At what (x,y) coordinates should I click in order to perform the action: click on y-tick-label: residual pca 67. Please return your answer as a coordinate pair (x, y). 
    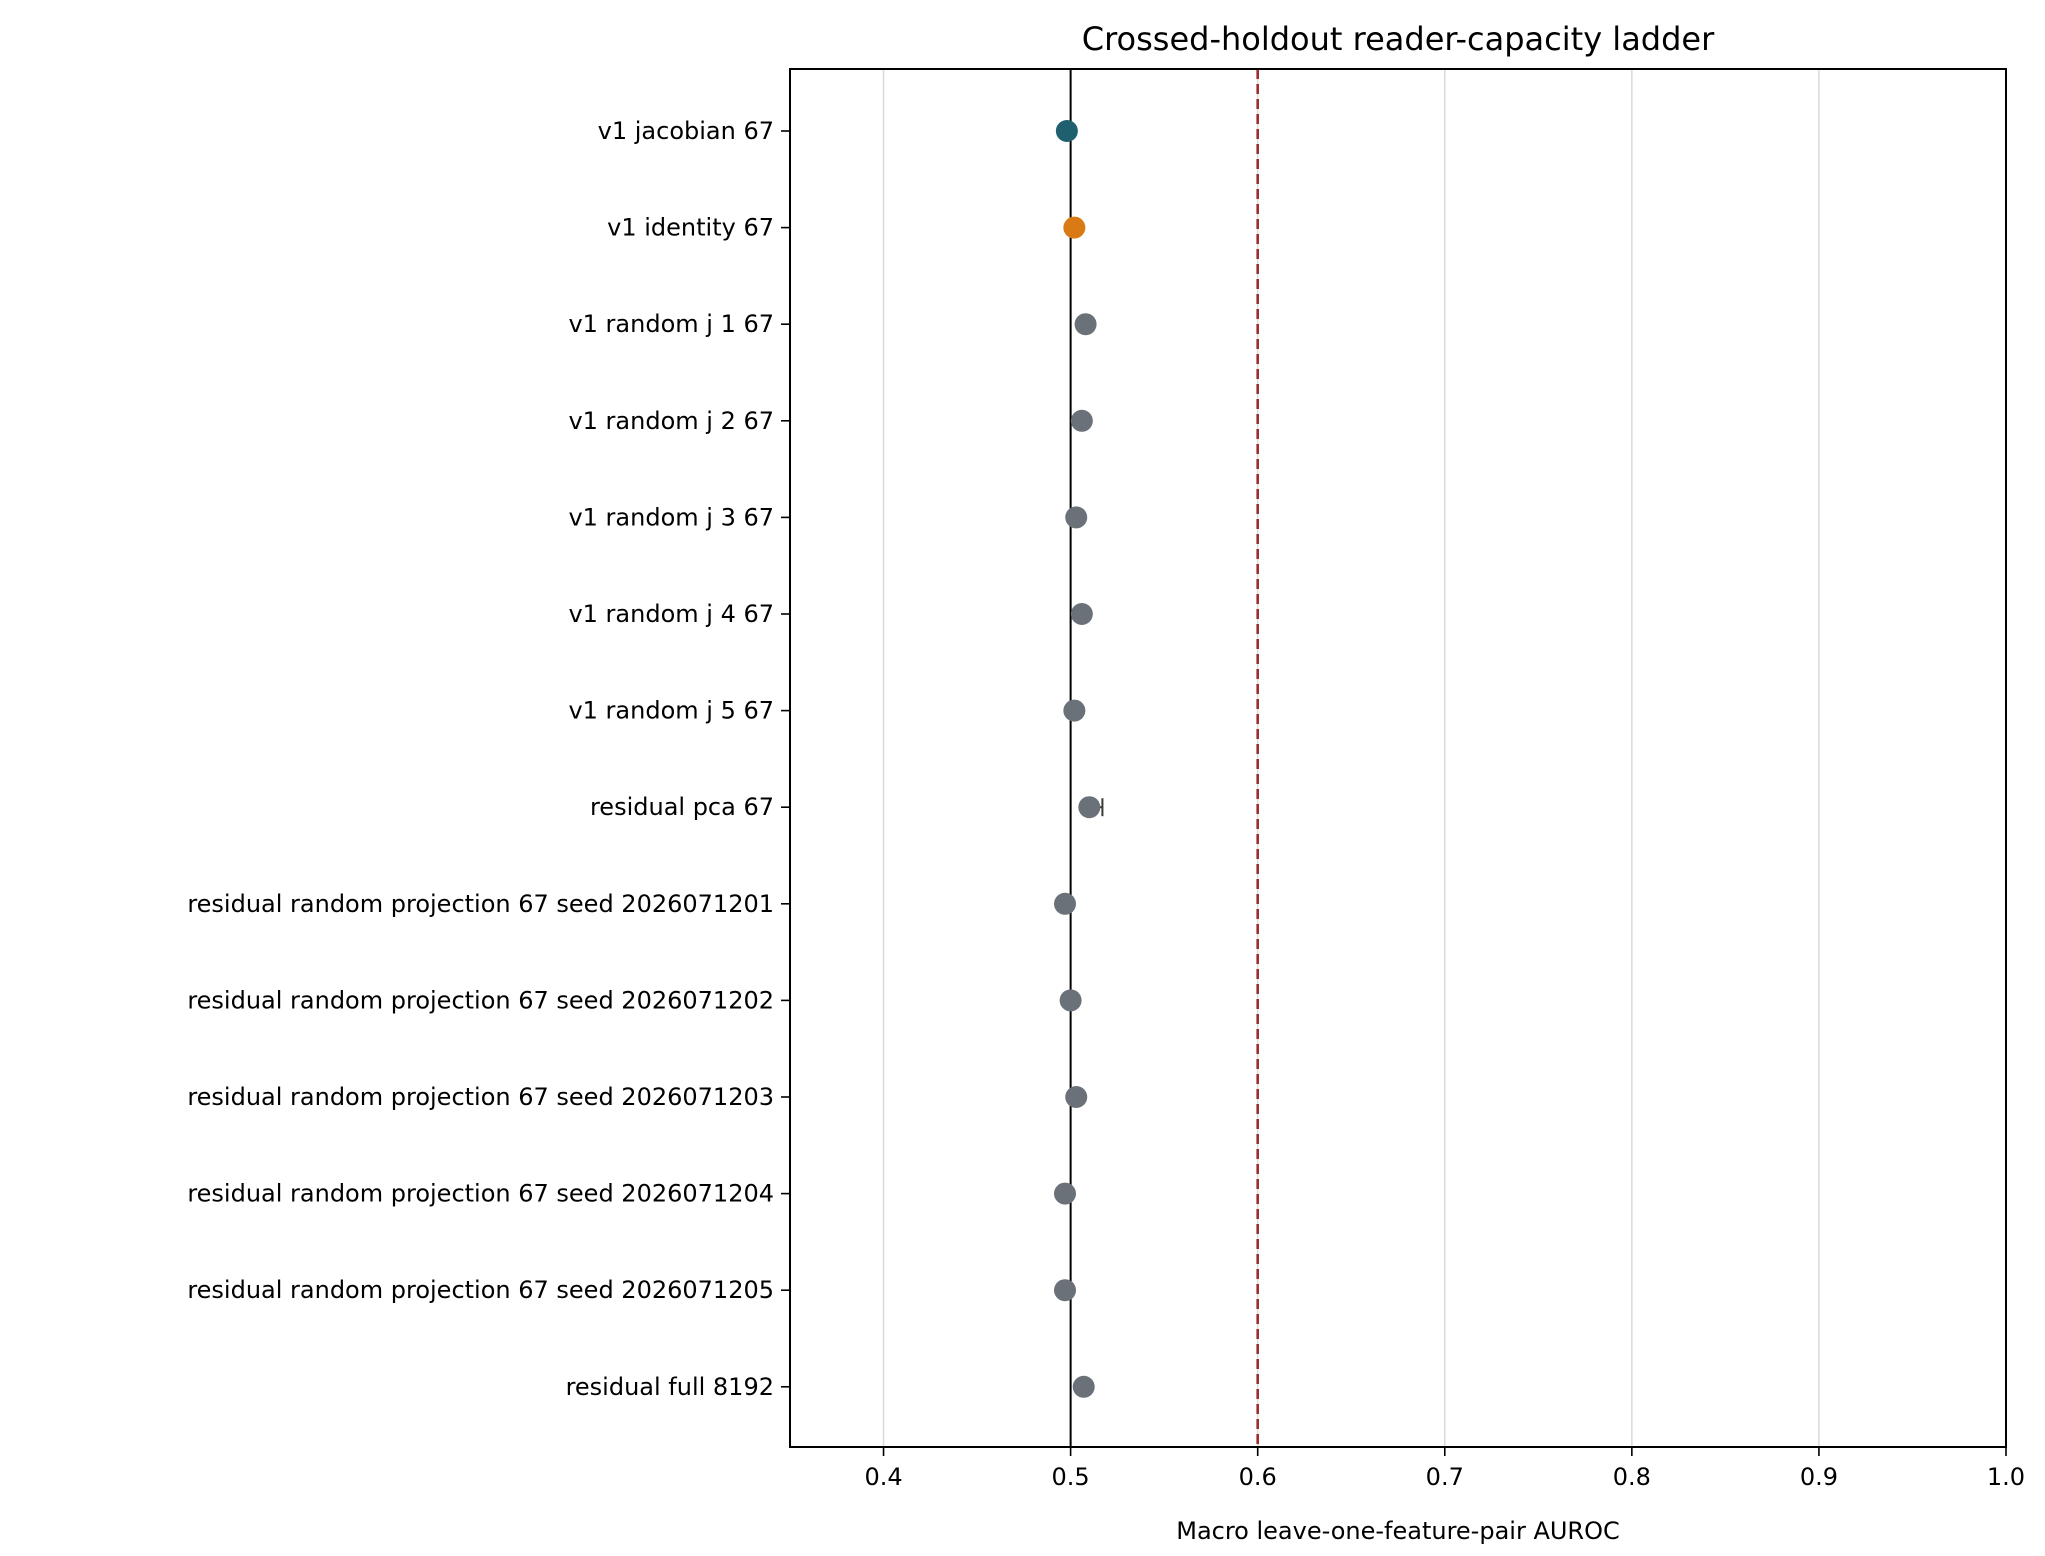
    Looking at the image, I should click on (682, 807).